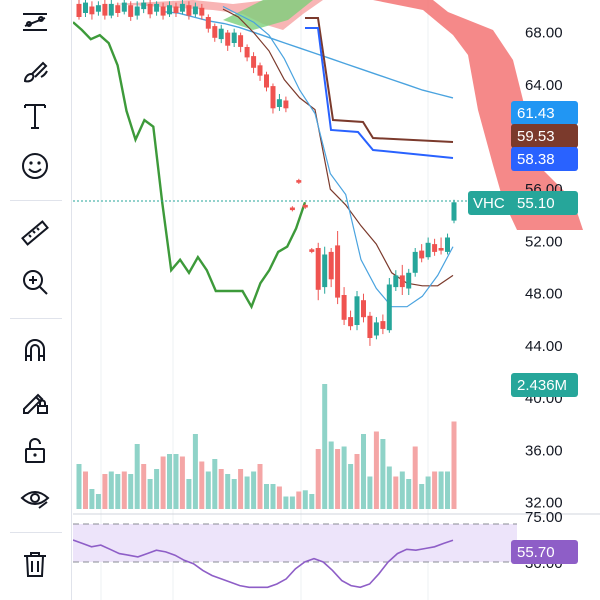  Describe the element at coordinates (36, 318) in the screenshot. I see `toolbar-divider` at that location.